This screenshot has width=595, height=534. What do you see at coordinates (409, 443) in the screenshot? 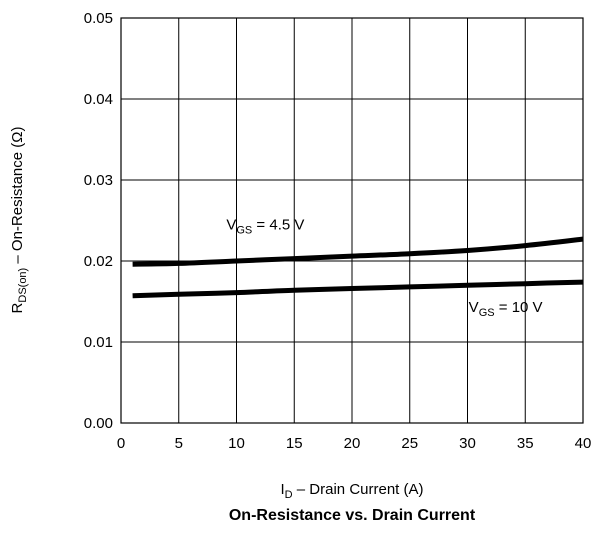
I see `x-tick-label: 25` at bounding box center [409, 443].